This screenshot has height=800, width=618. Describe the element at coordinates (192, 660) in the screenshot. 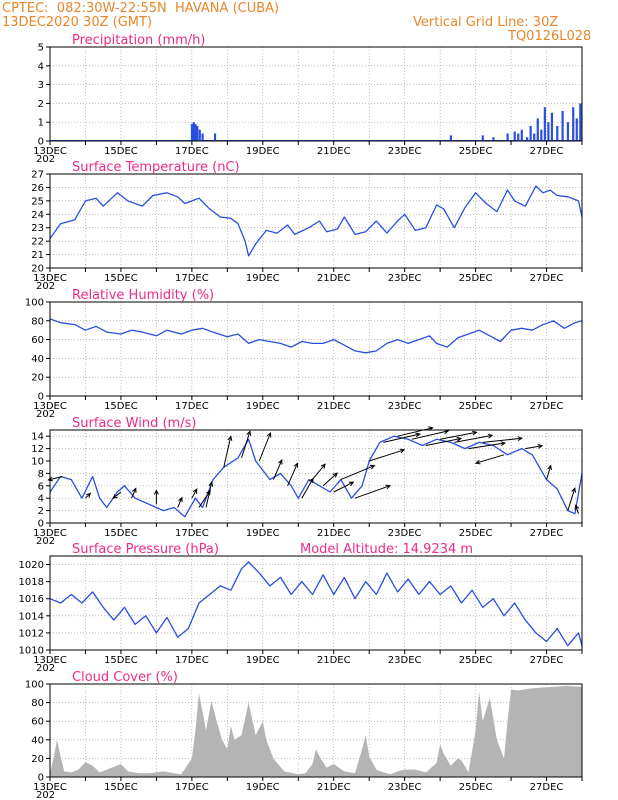

I see `pres-xtick-label: 17DEC` at that location.